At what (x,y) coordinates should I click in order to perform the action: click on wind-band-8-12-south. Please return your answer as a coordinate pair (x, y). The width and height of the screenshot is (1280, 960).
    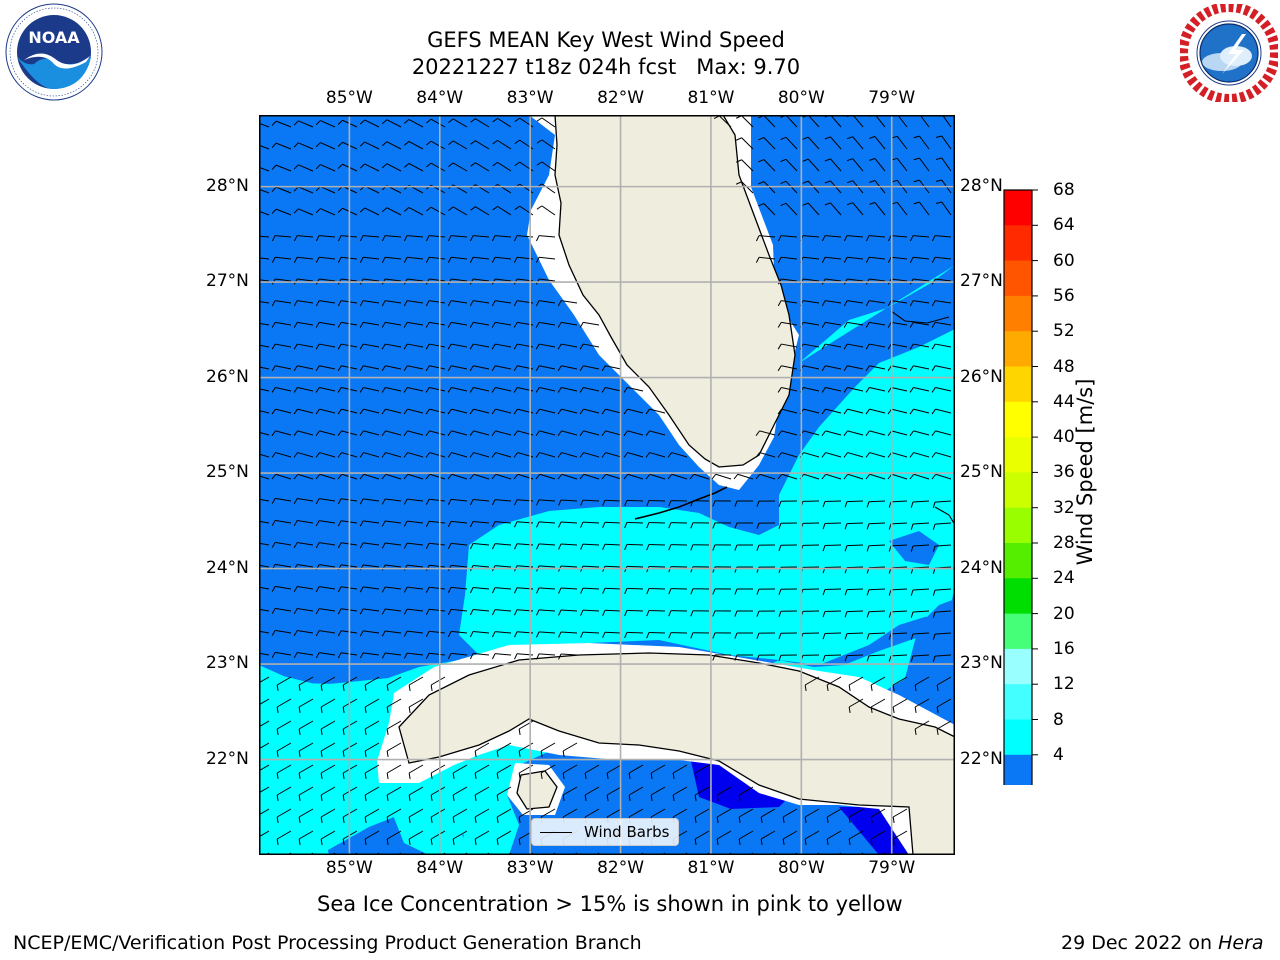
    Looking at the image, I should click on (707, 497).